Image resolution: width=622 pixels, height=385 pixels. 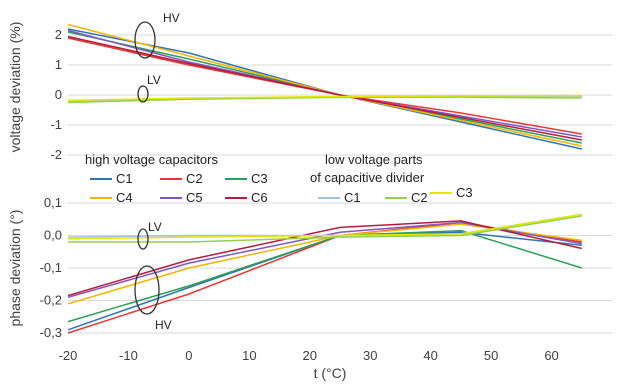 What do you see at coordinates (551, 355) in the screenshot?
I see `x-tick-label: 60` at bounding box center [551, 355].